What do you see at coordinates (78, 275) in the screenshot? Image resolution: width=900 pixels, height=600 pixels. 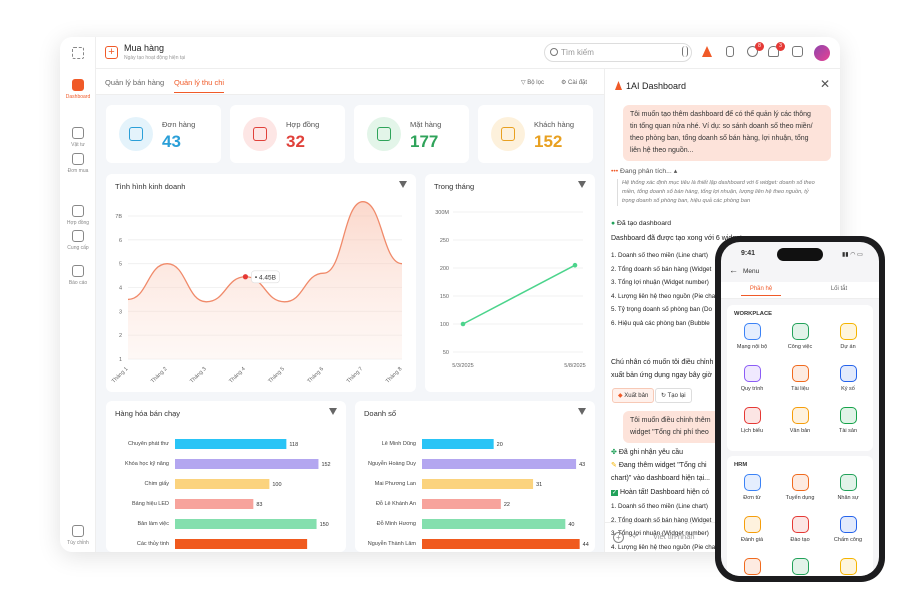 I see `sidebar-item-bao-cao: Báo cáo` at bounding box center [78, 275].